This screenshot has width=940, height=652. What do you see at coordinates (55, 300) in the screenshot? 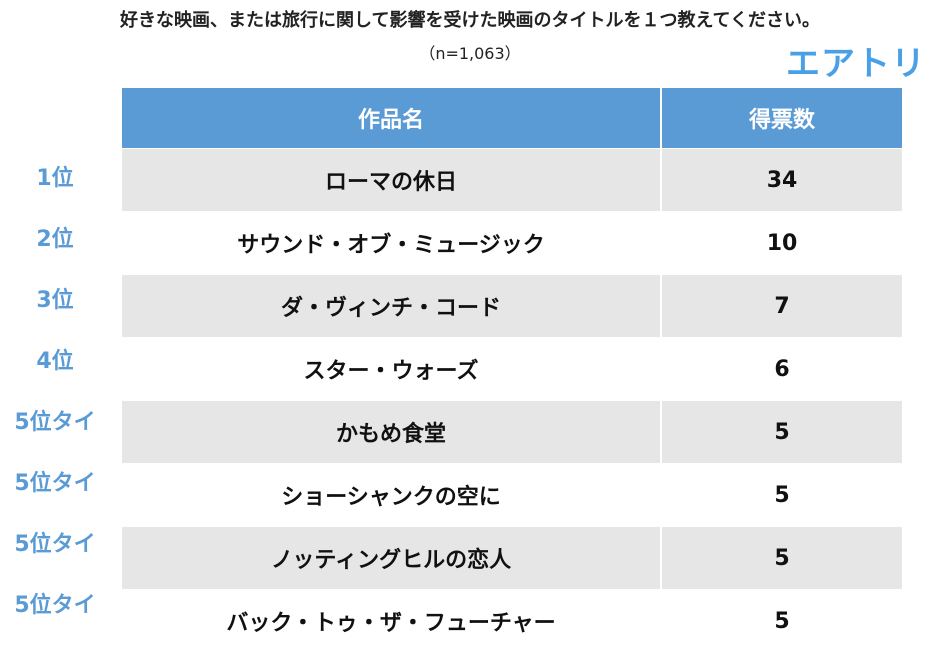
I see `rank-label: 3位` at bounding box center [55, 300].